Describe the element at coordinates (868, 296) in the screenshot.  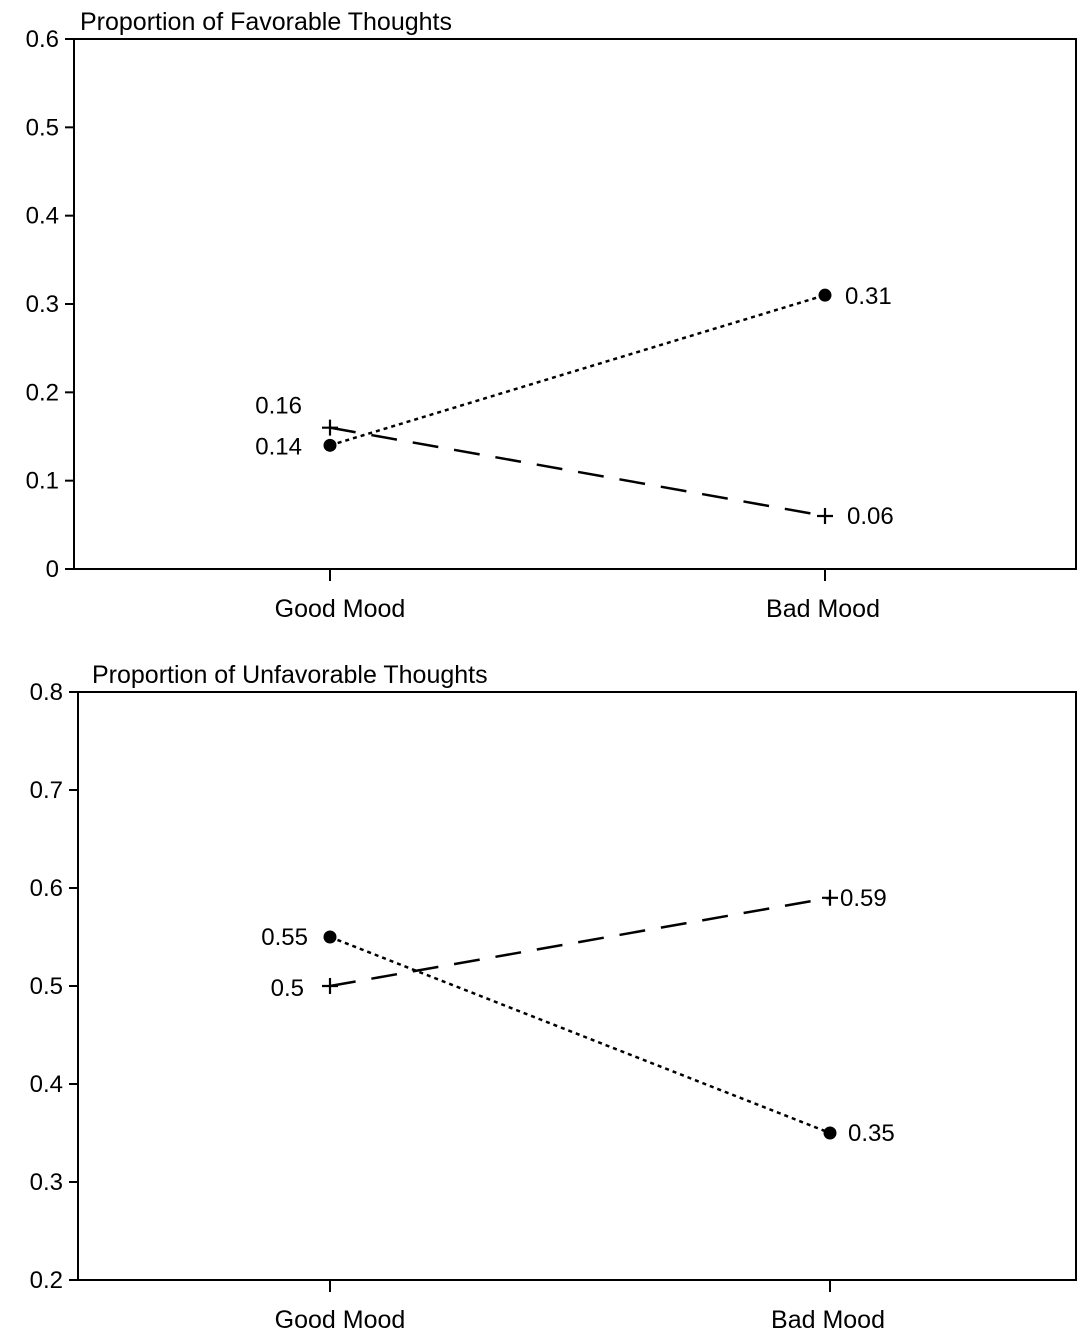
I see `data-label: 0.31` at that location.